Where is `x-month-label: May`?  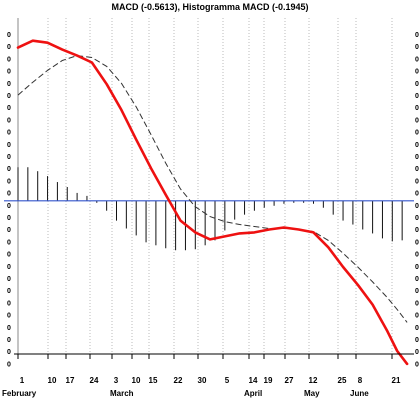 x-month-label: May is located at coordinates (312, 393).